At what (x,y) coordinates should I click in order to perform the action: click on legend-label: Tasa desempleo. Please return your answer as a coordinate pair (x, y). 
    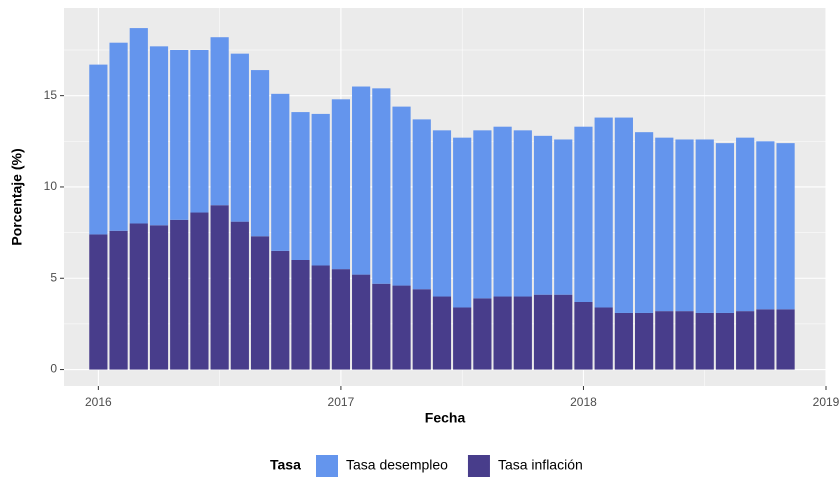
    Looking at the image, I should click on (397, 465).